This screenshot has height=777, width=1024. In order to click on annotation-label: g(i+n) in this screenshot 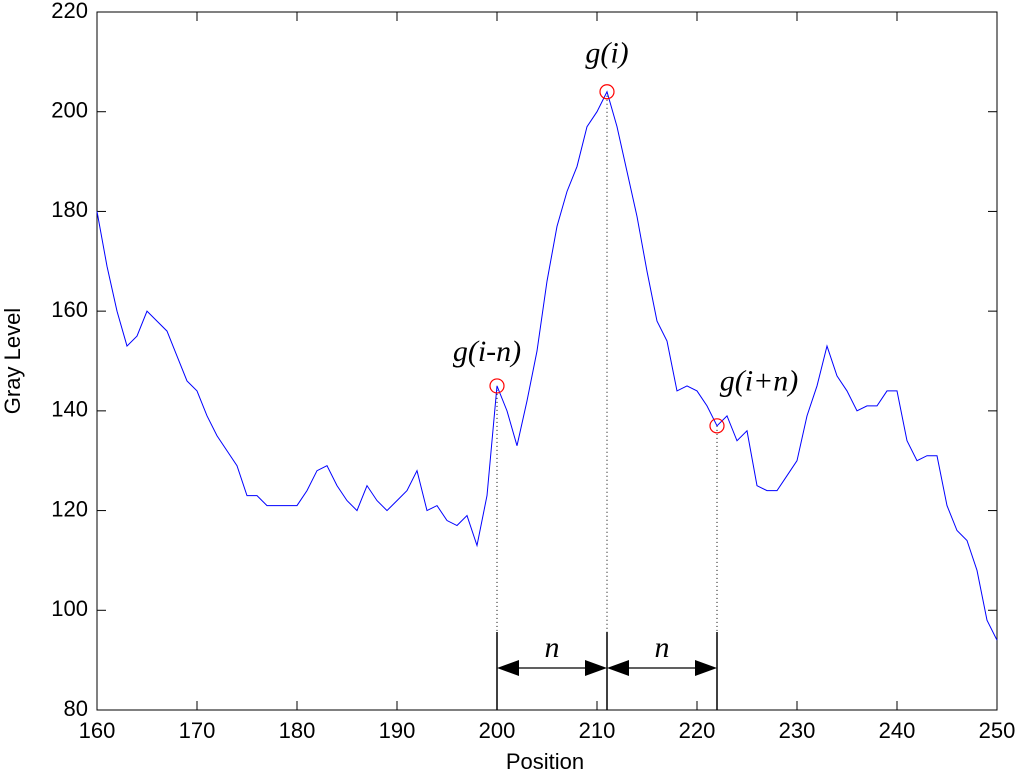, I will do `click(759, 381)`.